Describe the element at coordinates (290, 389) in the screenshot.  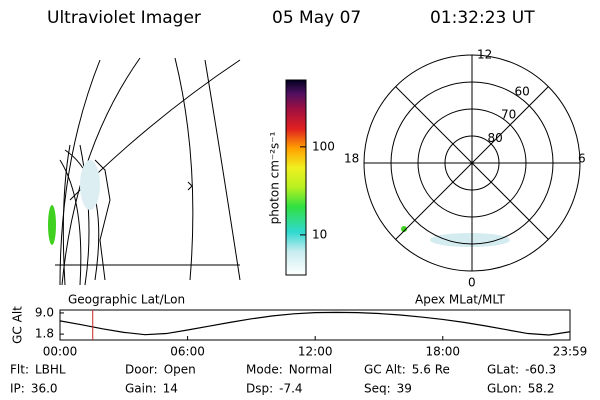
I see `info-value: -7.4` at that location.